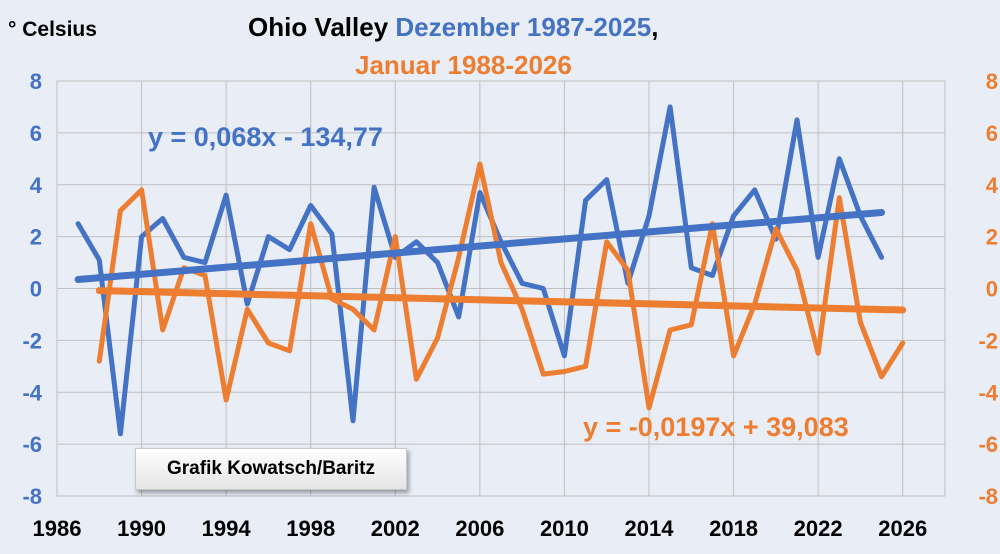 The width and height of the screenshot is (1000, 554). What do you see at coordinates (992, 133) in the screenshot?
I see `y-tick-label-right: 6` at bounding box center [992, 133].